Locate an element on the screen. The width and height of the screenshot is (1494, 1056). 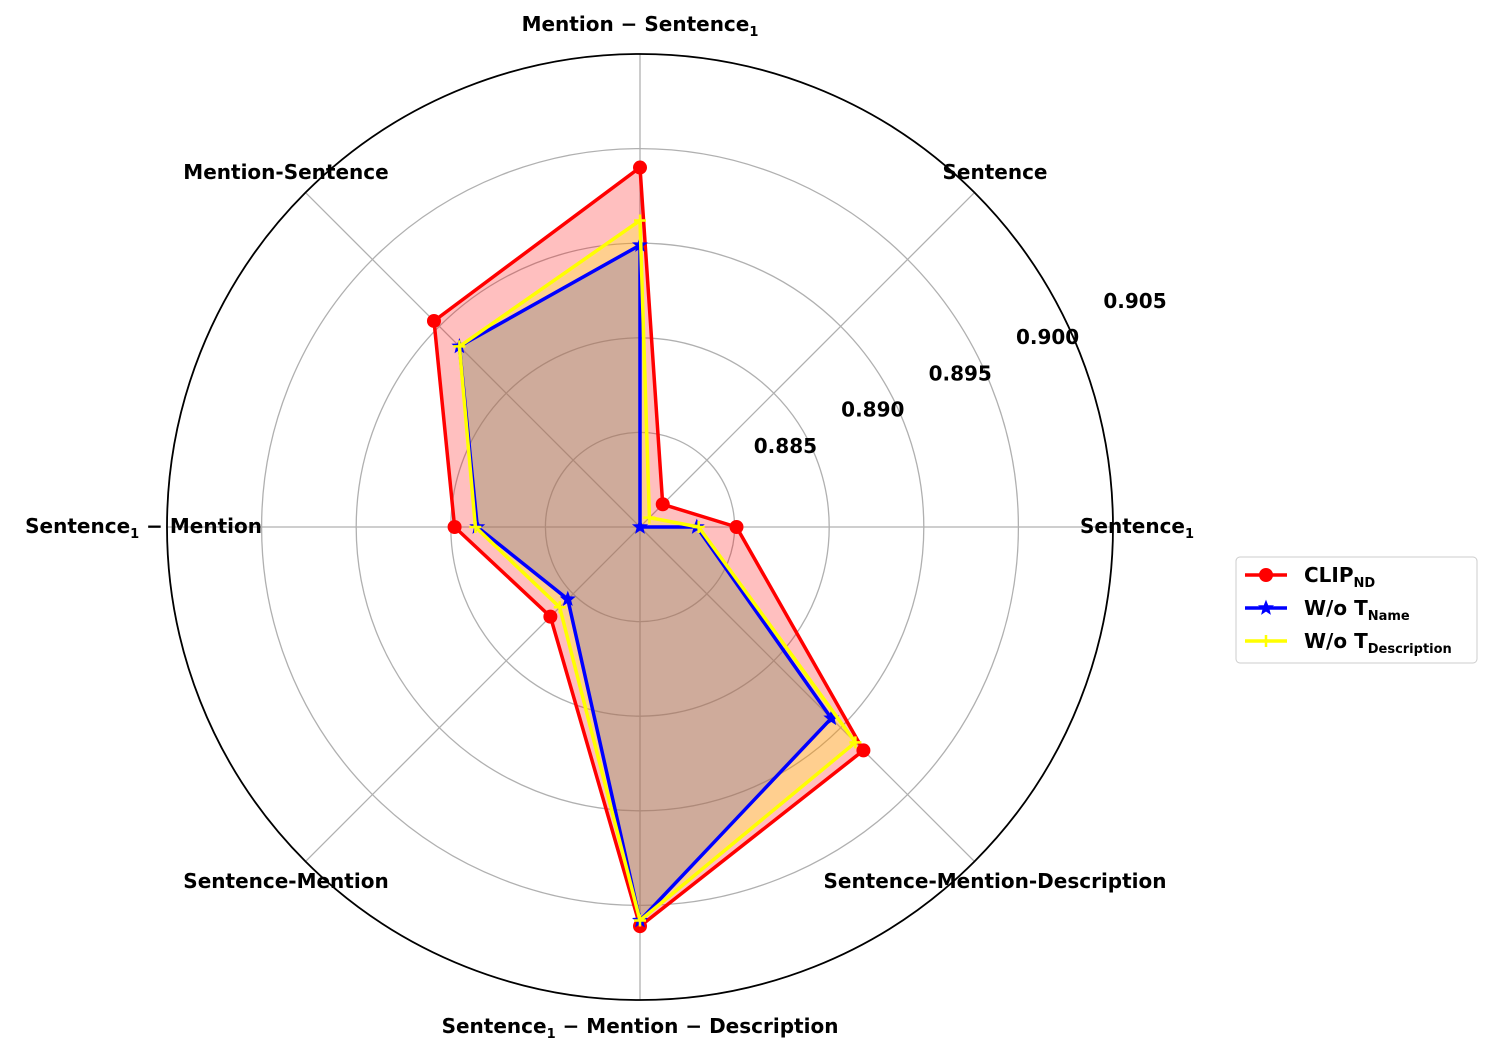
r-tick-label: 0.900 is located at coordinates (1047, 337).